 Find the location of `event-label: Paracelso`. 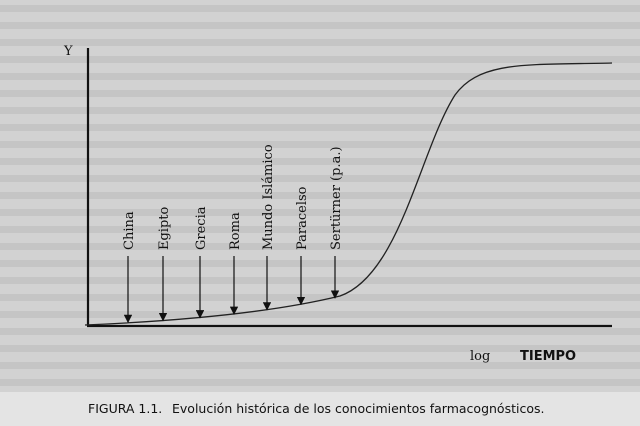

event-label: Paracelso is located at coordinates (302, 218).